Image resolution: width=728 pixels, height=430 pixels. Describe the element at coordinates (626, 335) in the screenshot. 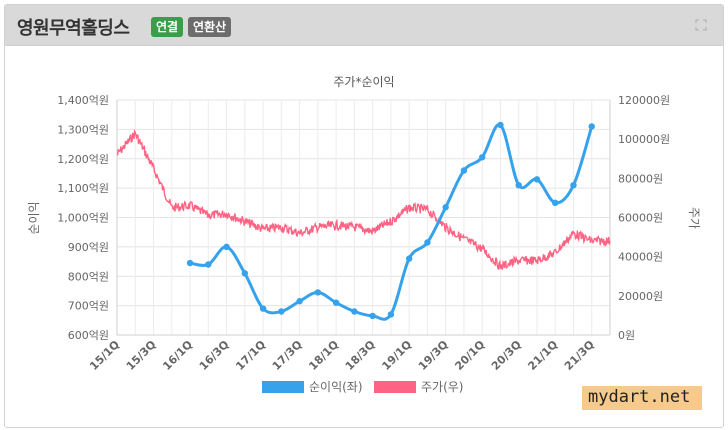

I see `y-right-tick-label: 0원` at that location.